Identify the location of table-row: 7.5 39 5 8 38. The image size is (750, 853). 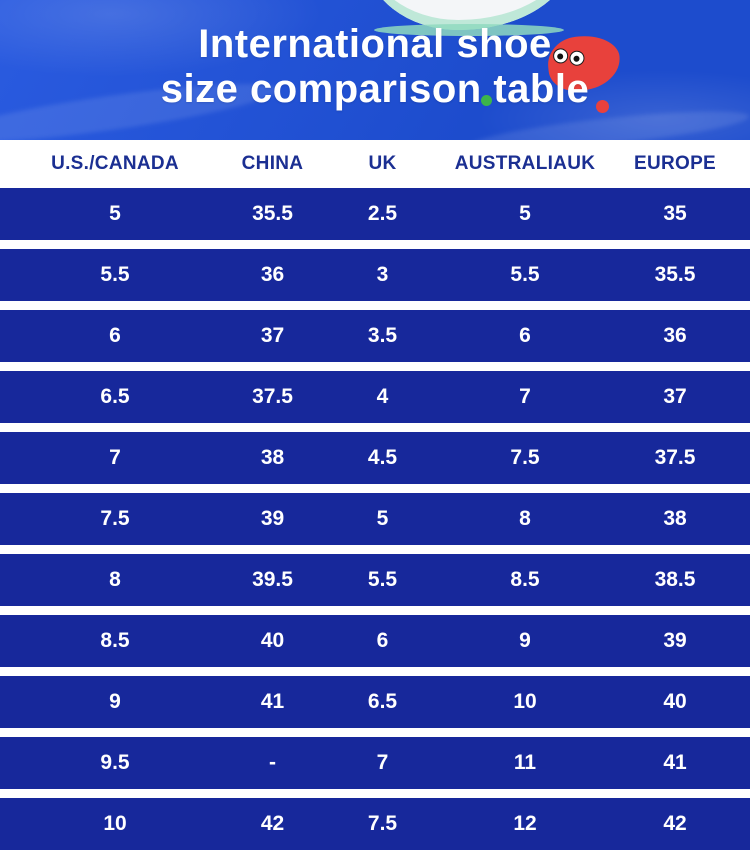
(375, 519).